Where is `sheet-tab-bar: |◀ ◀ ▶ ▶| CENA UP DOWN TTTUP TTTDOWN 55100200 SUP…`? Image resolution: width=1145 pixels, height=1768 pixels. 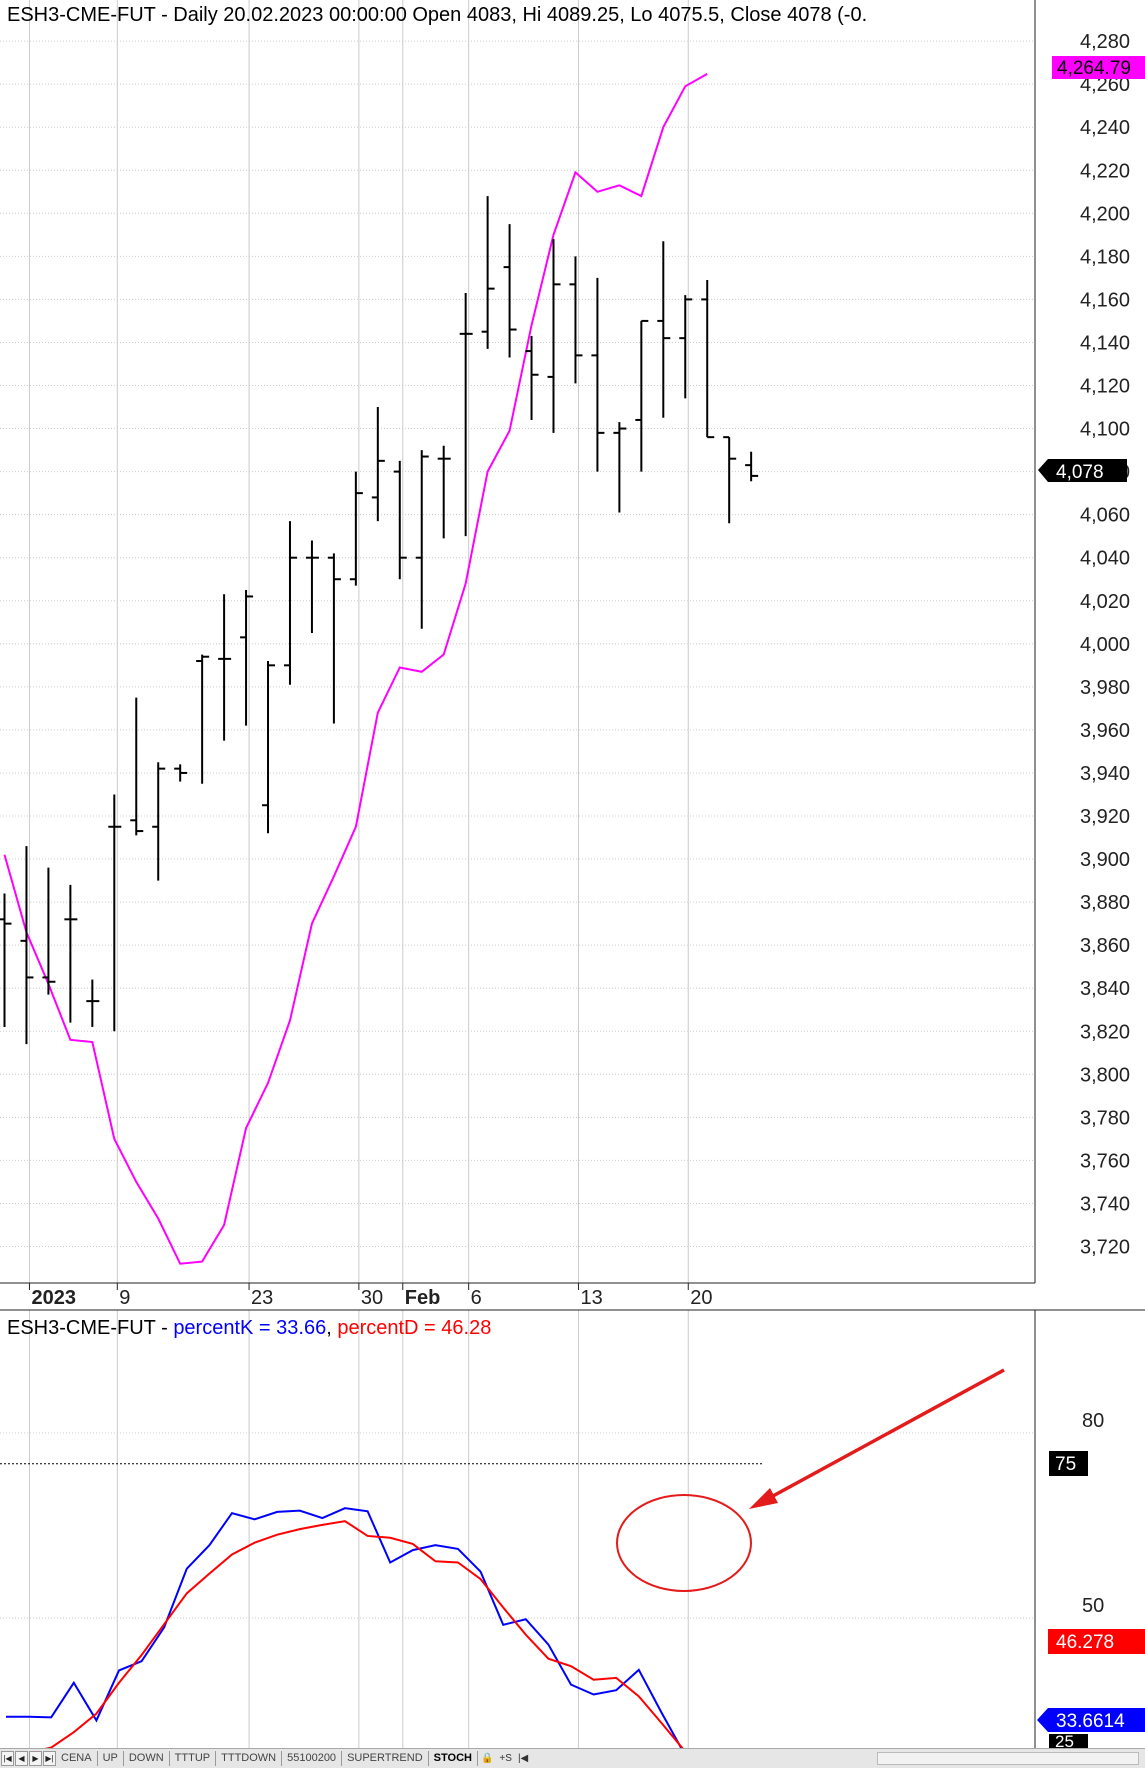 sheet-tab-bar: |◀ ◀ ▶ ▶| CENA UP DOWN TTTUP TTTDOWN 55100200 SUP… is located at coordinates (572, 1758).